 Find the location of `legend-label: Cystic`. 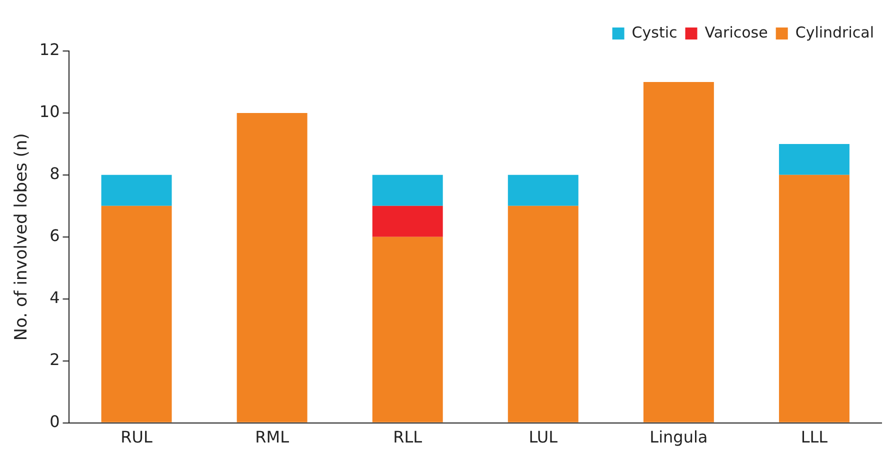

legend-label: Cystic is located at coordinates (655, 32).